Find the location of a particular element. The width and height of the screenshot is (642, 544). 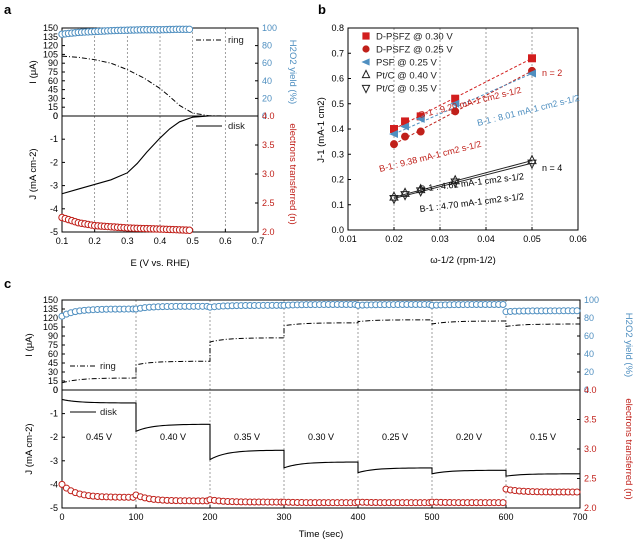

panel-a-top-y-tick-label: 120 is located at coordinates (50, 46).